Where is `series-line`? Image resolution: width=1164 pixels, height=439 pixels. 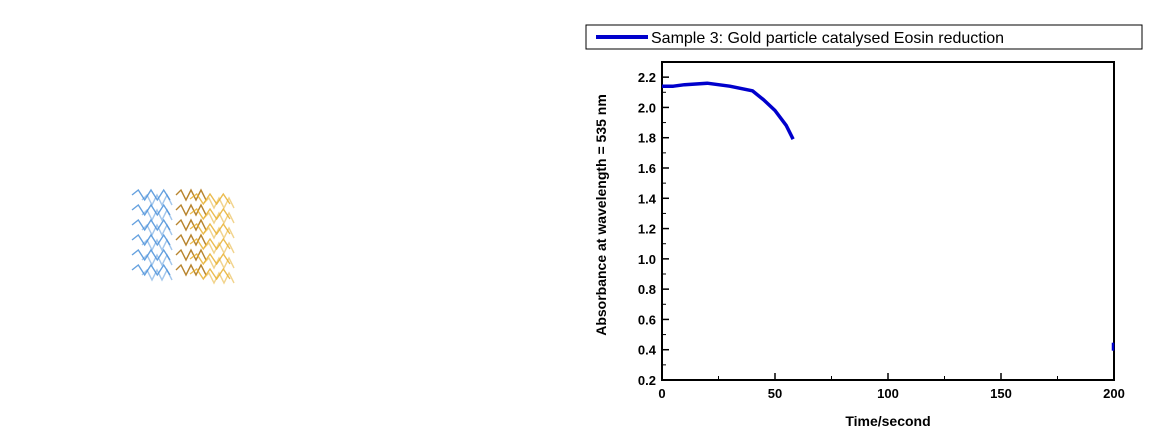
series-line is located at coordinates (728, 110).